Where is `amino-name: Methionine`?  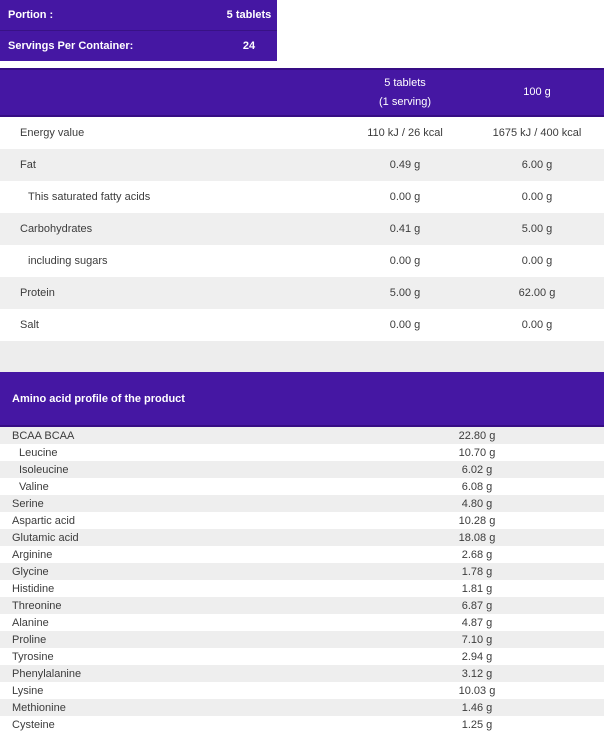
amino-name: Methionine is located at coordinates (39, 707).